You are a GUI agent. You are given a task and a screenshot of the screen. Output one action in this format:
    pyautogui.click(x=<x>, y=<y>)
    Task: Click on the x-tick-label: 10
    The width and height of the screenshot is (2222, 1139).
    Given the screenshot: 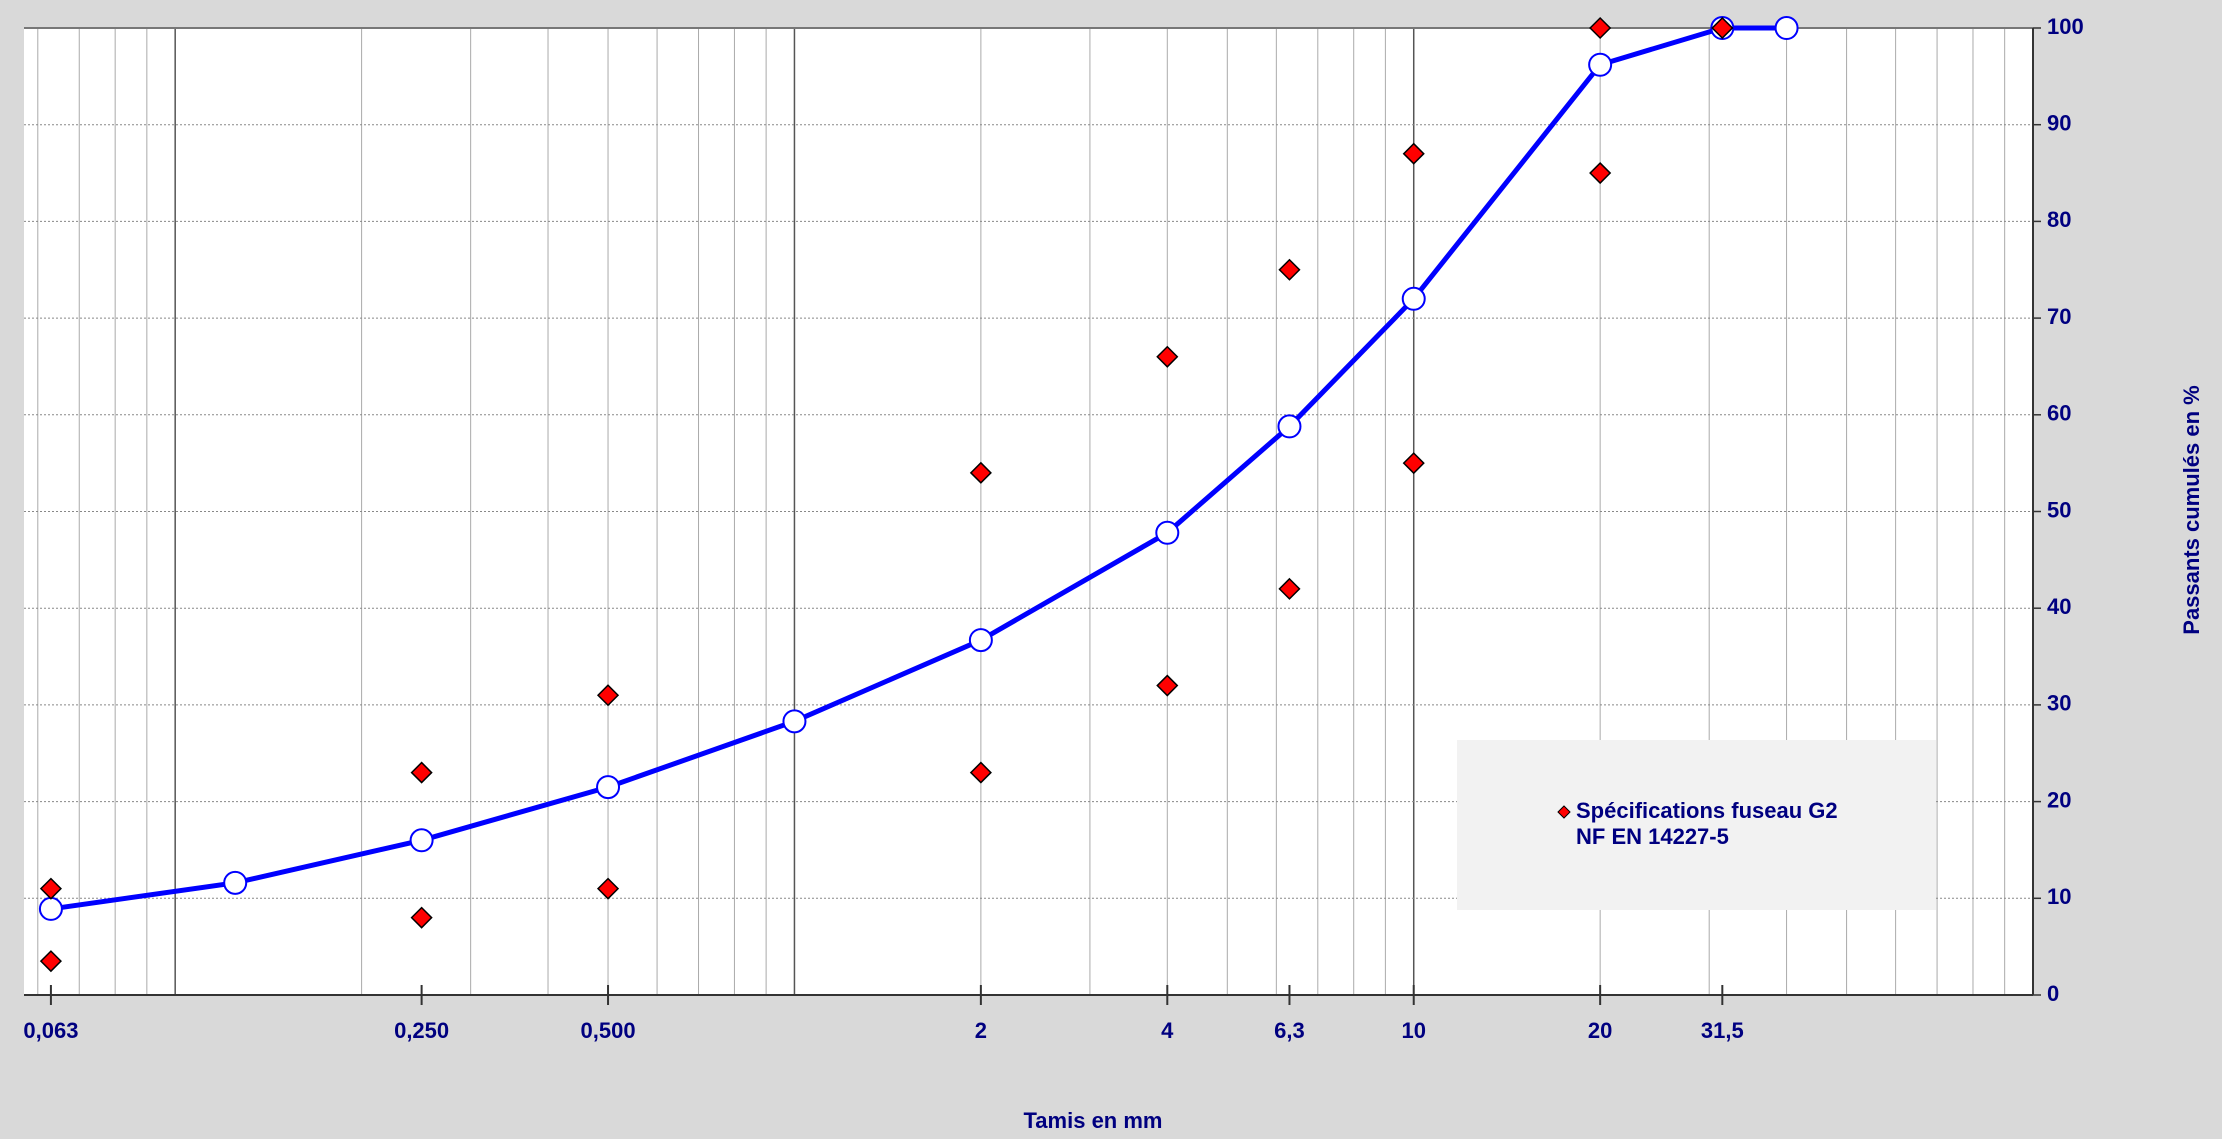 What is the action you would take?
    pyautogui.click(x=1413, y=1030)
    